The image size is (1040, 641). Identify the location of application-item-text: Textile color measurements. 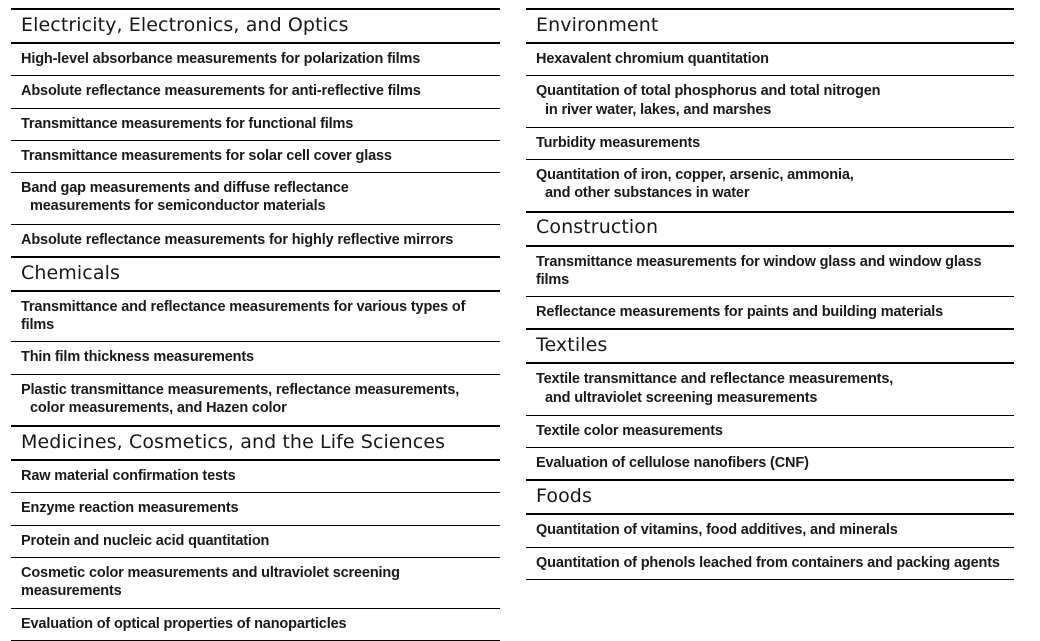
(770, 432).